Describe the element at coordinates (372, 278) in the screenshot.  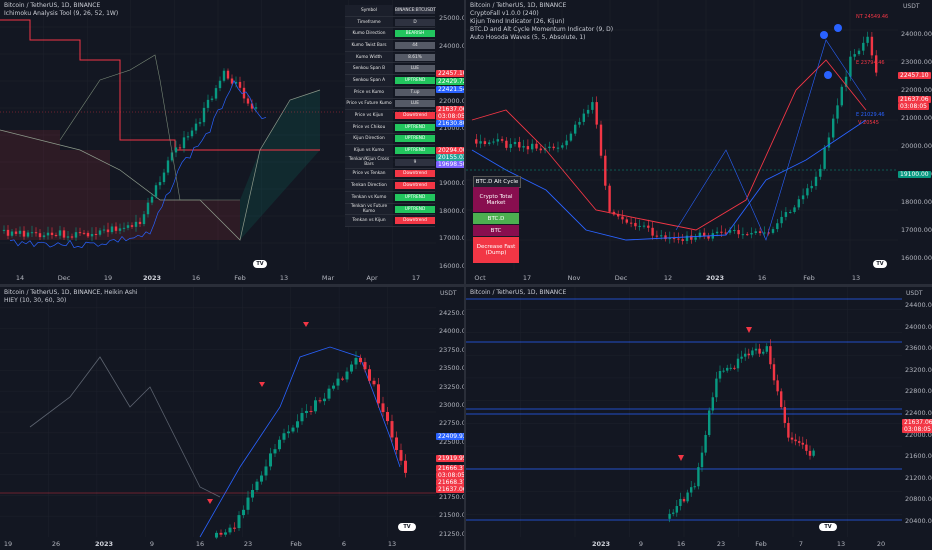
I see `time-tick-label: Apr` at that location.